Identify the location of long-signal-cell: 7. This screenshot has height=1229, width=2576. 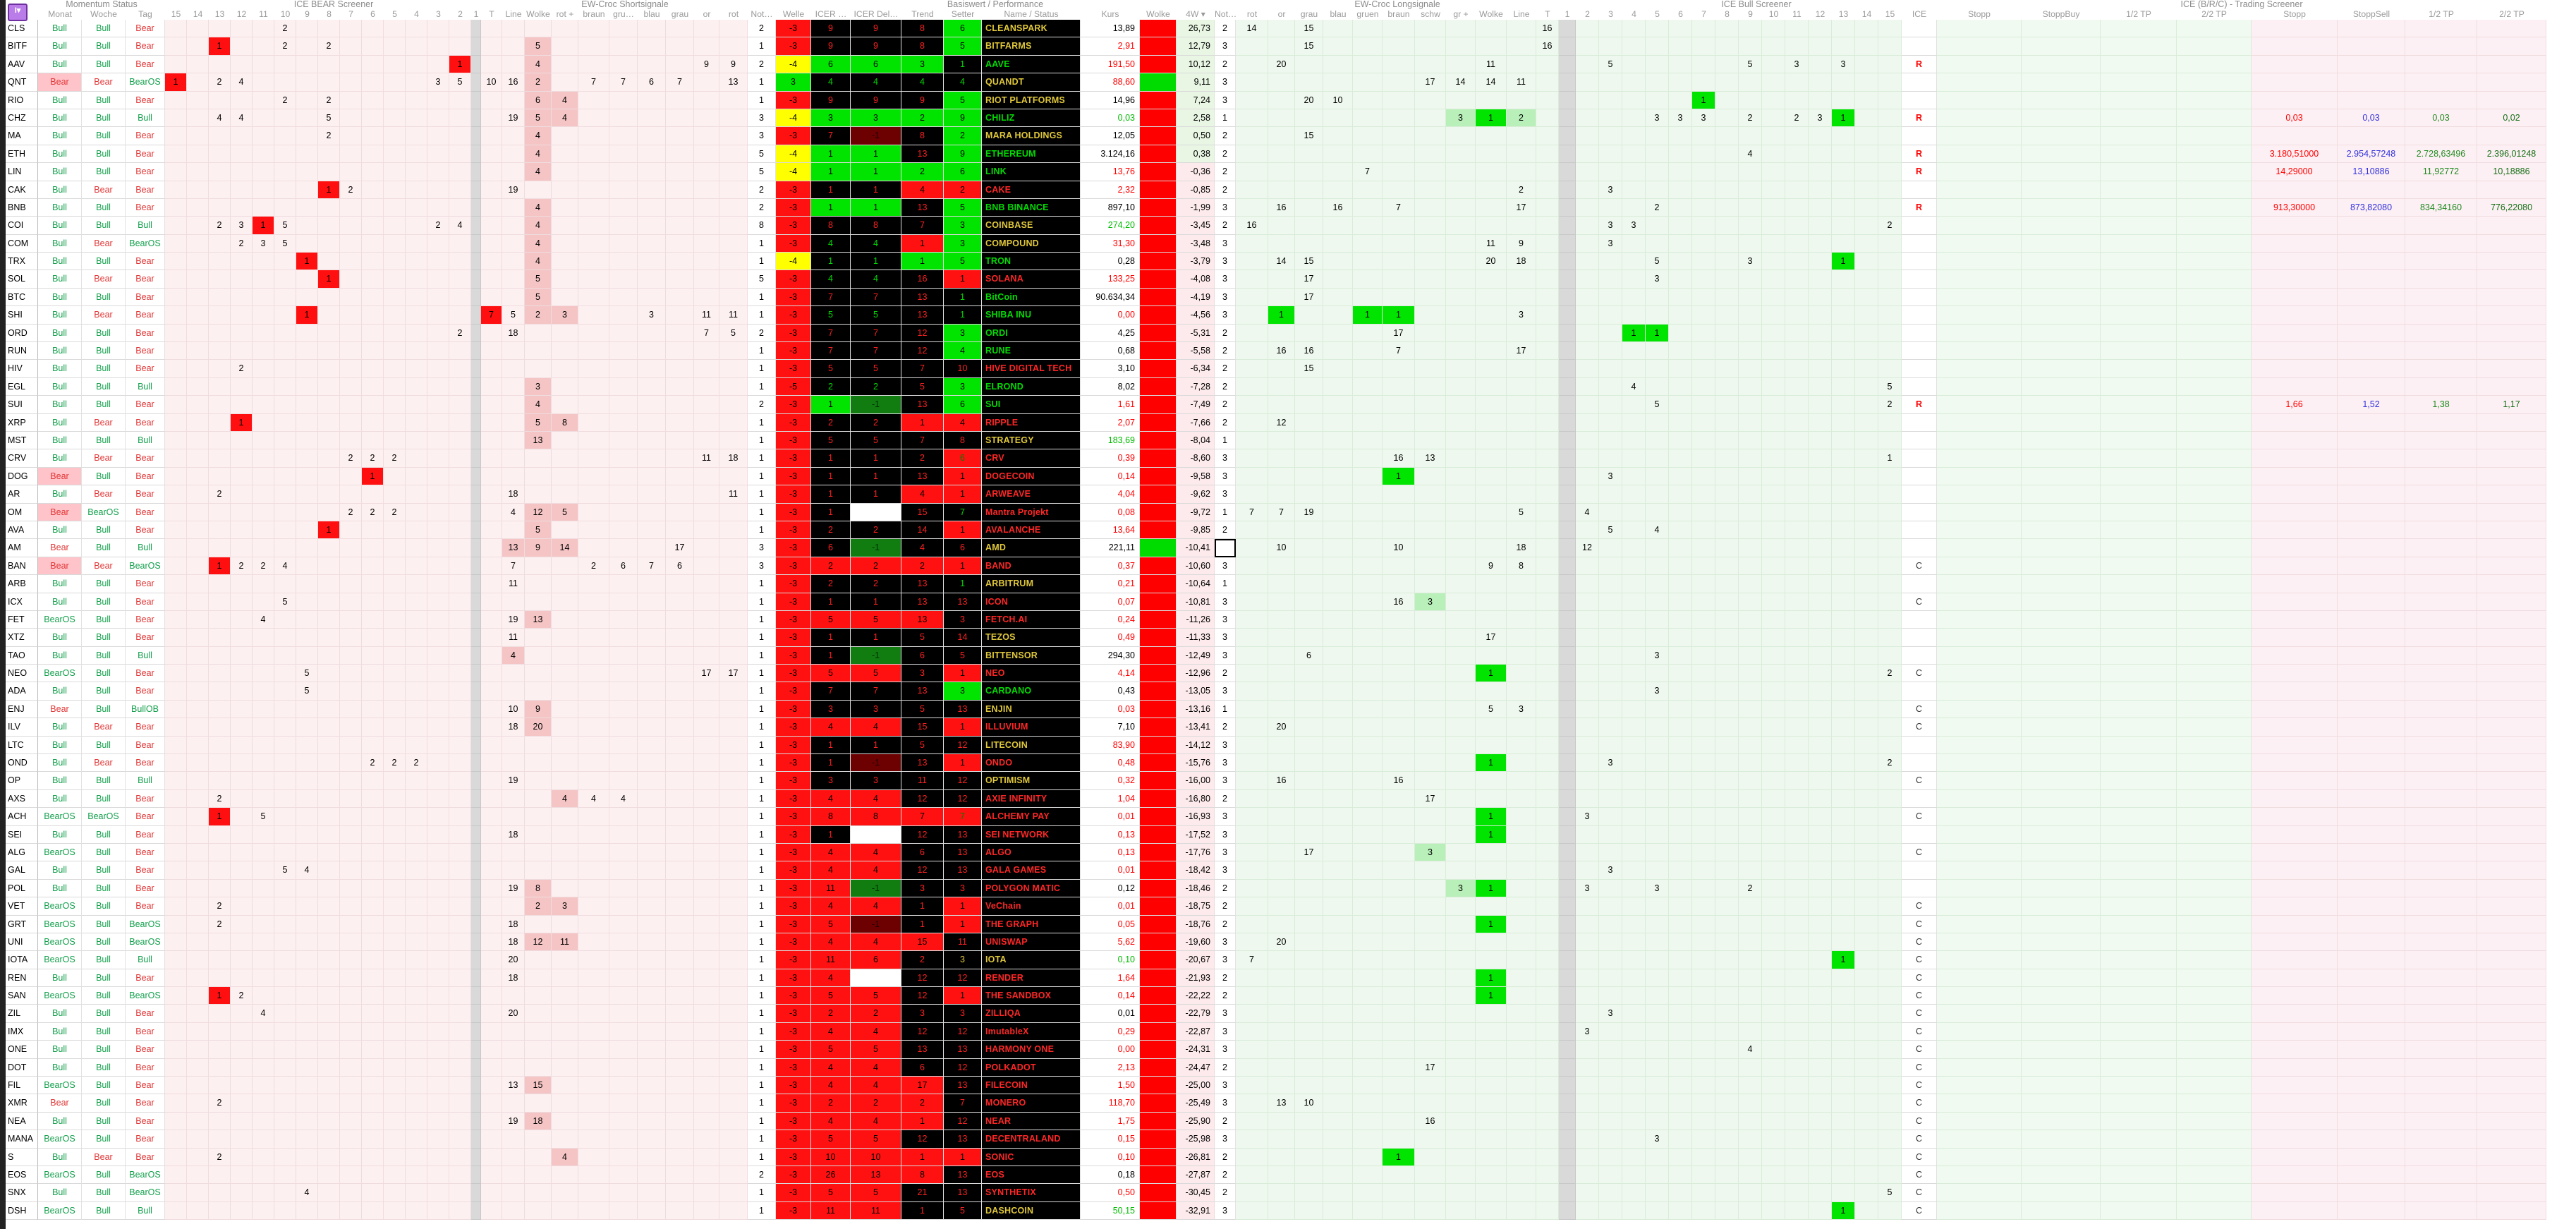
(1399, 351).